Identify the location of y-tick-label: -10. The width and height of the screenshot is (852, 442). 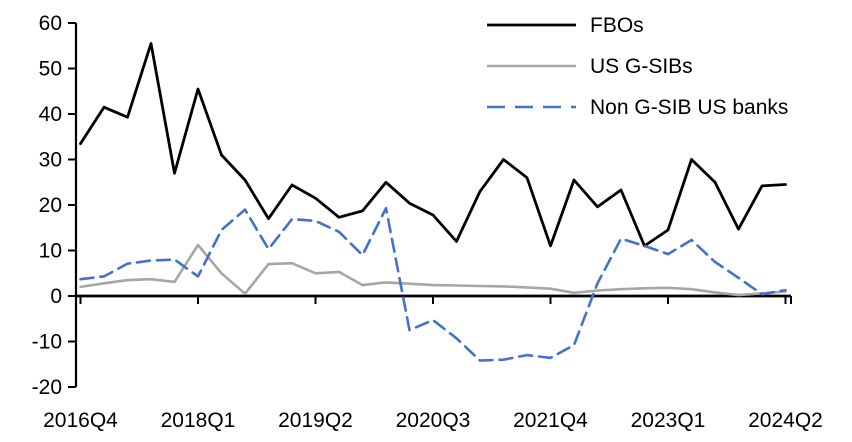
(47, 342).